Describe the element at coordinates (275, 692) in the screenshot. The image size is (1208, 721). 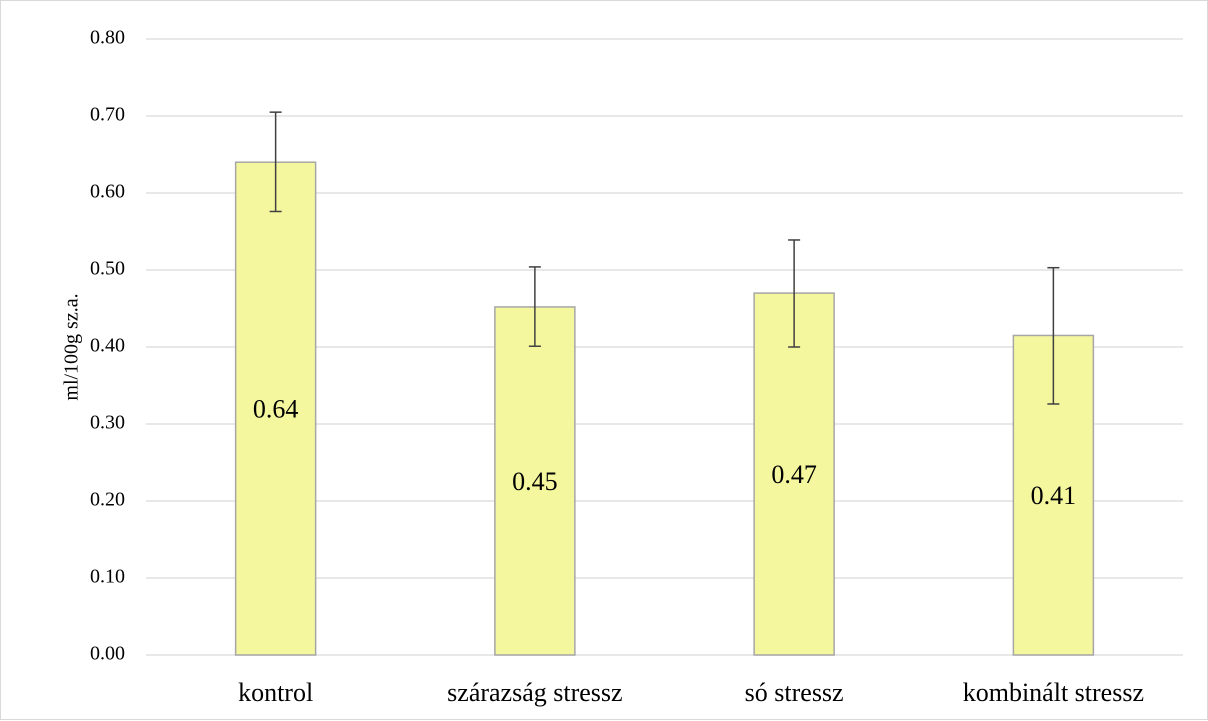
I see `x-category-label: kontrol` at that location.